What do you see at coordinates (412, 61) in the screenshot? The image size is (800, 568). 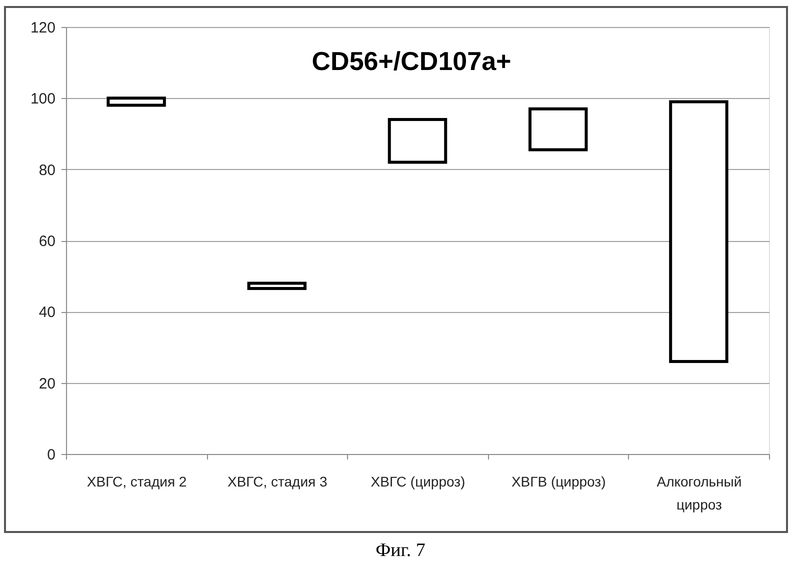 I see `text: CD56+/CD107a+` at bounding box center [412, 61].